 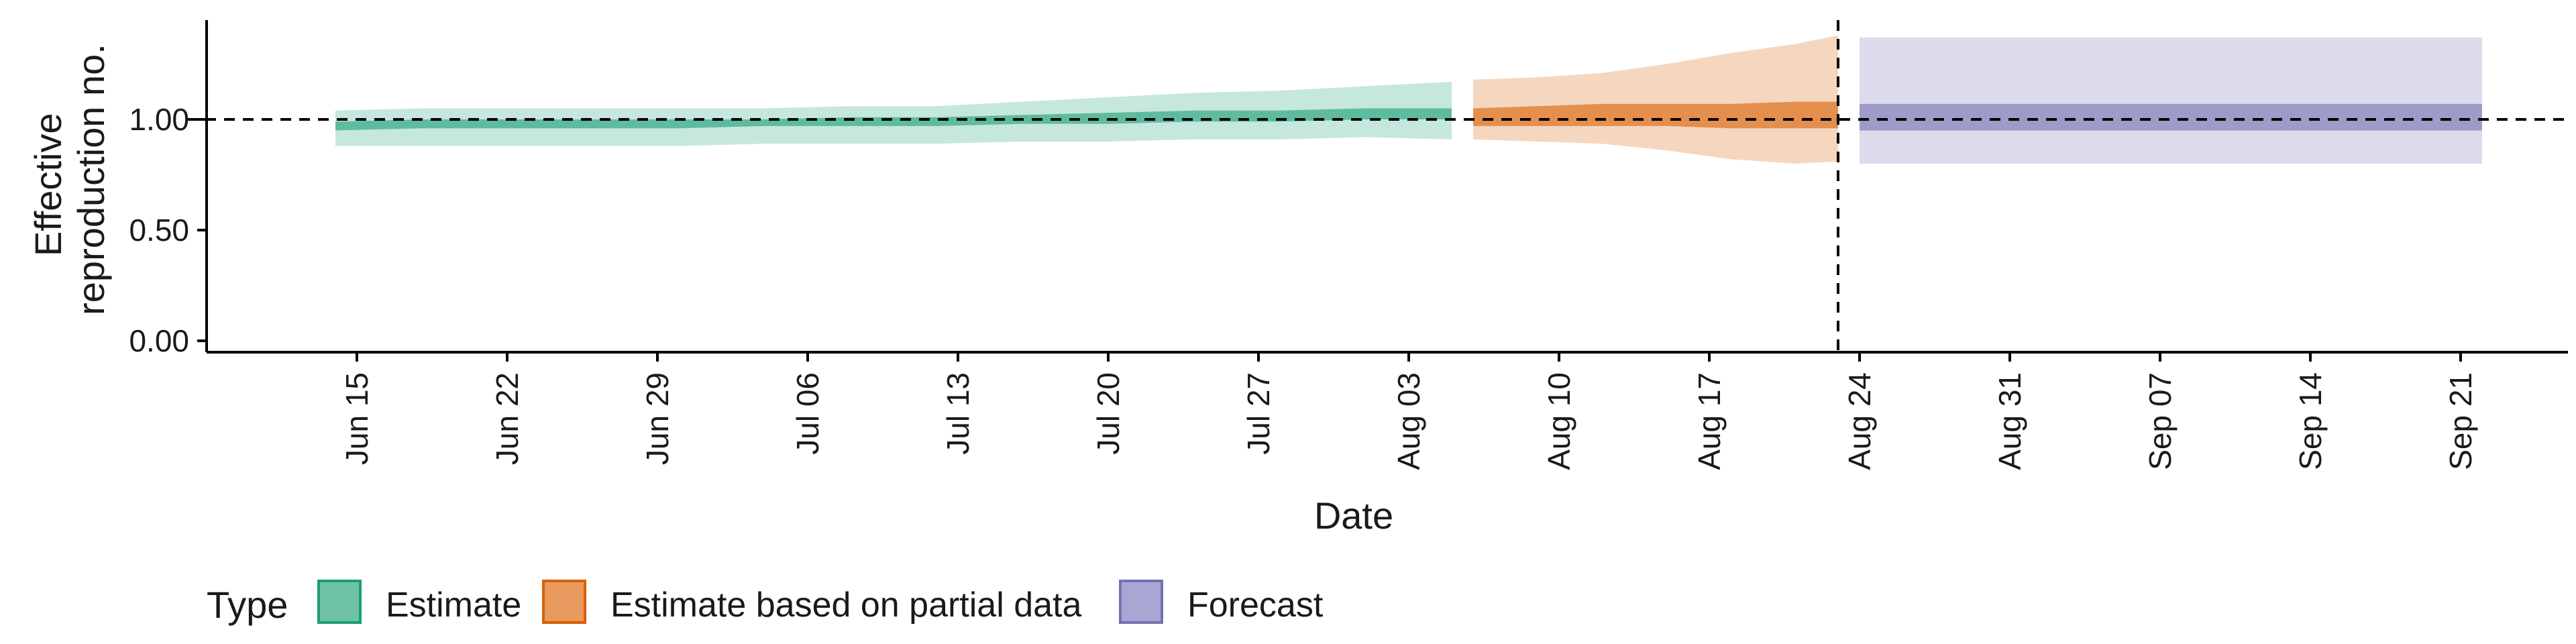 I want to click on x-tick-label: Jul 13, so click(x=958, y=413).